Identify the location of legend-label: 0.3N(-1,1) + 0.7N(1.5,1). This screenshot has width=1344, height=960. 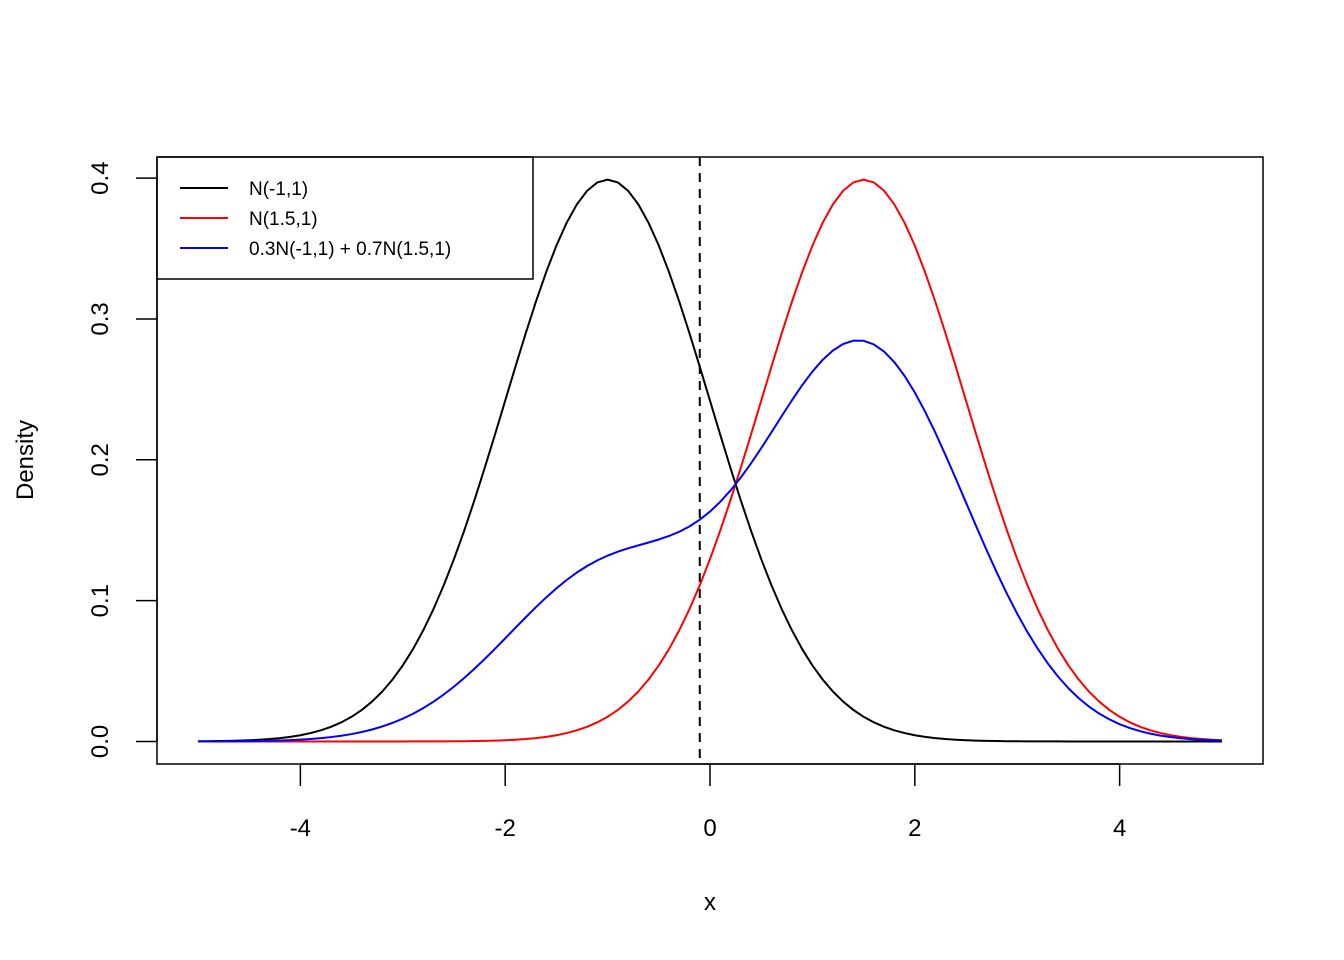
(350, 249).